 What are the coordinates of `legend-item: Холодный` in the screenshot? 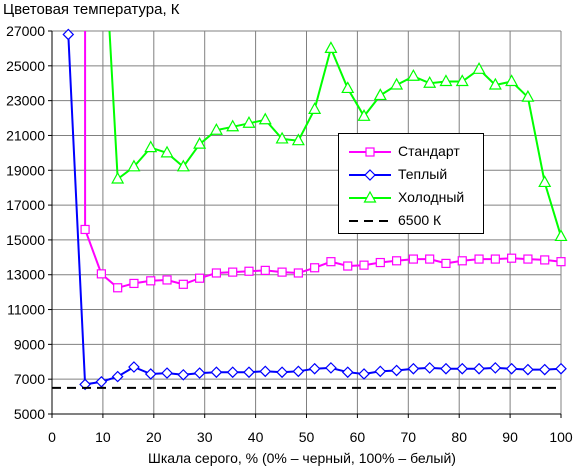 It's located at (411, 198).